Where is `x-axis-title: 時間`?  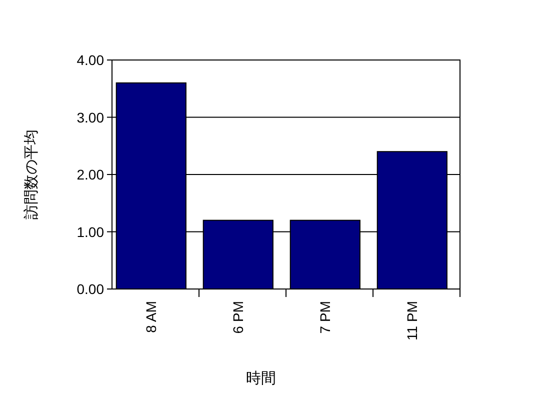 x-axis-title: 時間 is located at coordinates (261, 378).